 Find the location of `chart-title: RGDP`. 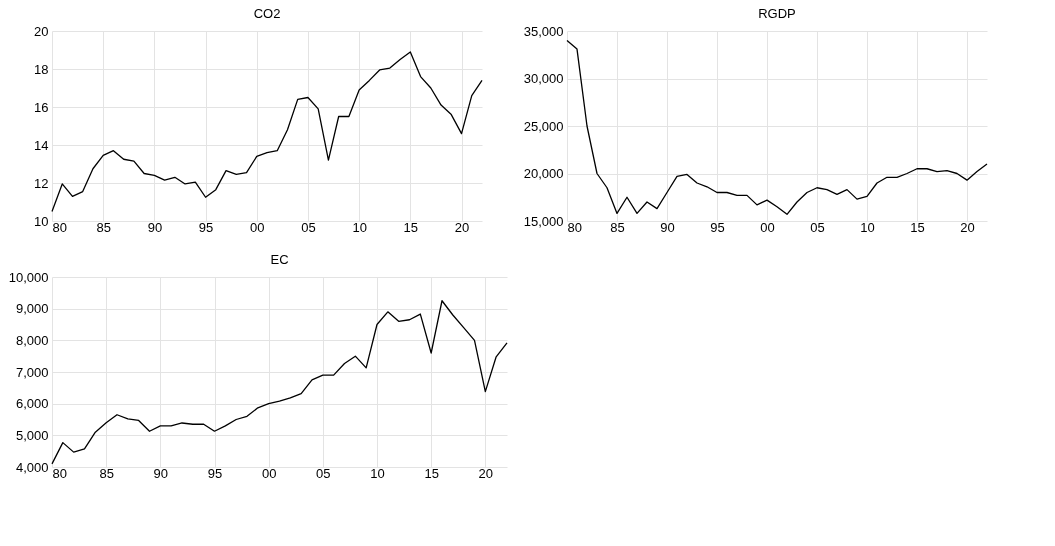

chart-title: RGDP is located at coordinates (777, 13).